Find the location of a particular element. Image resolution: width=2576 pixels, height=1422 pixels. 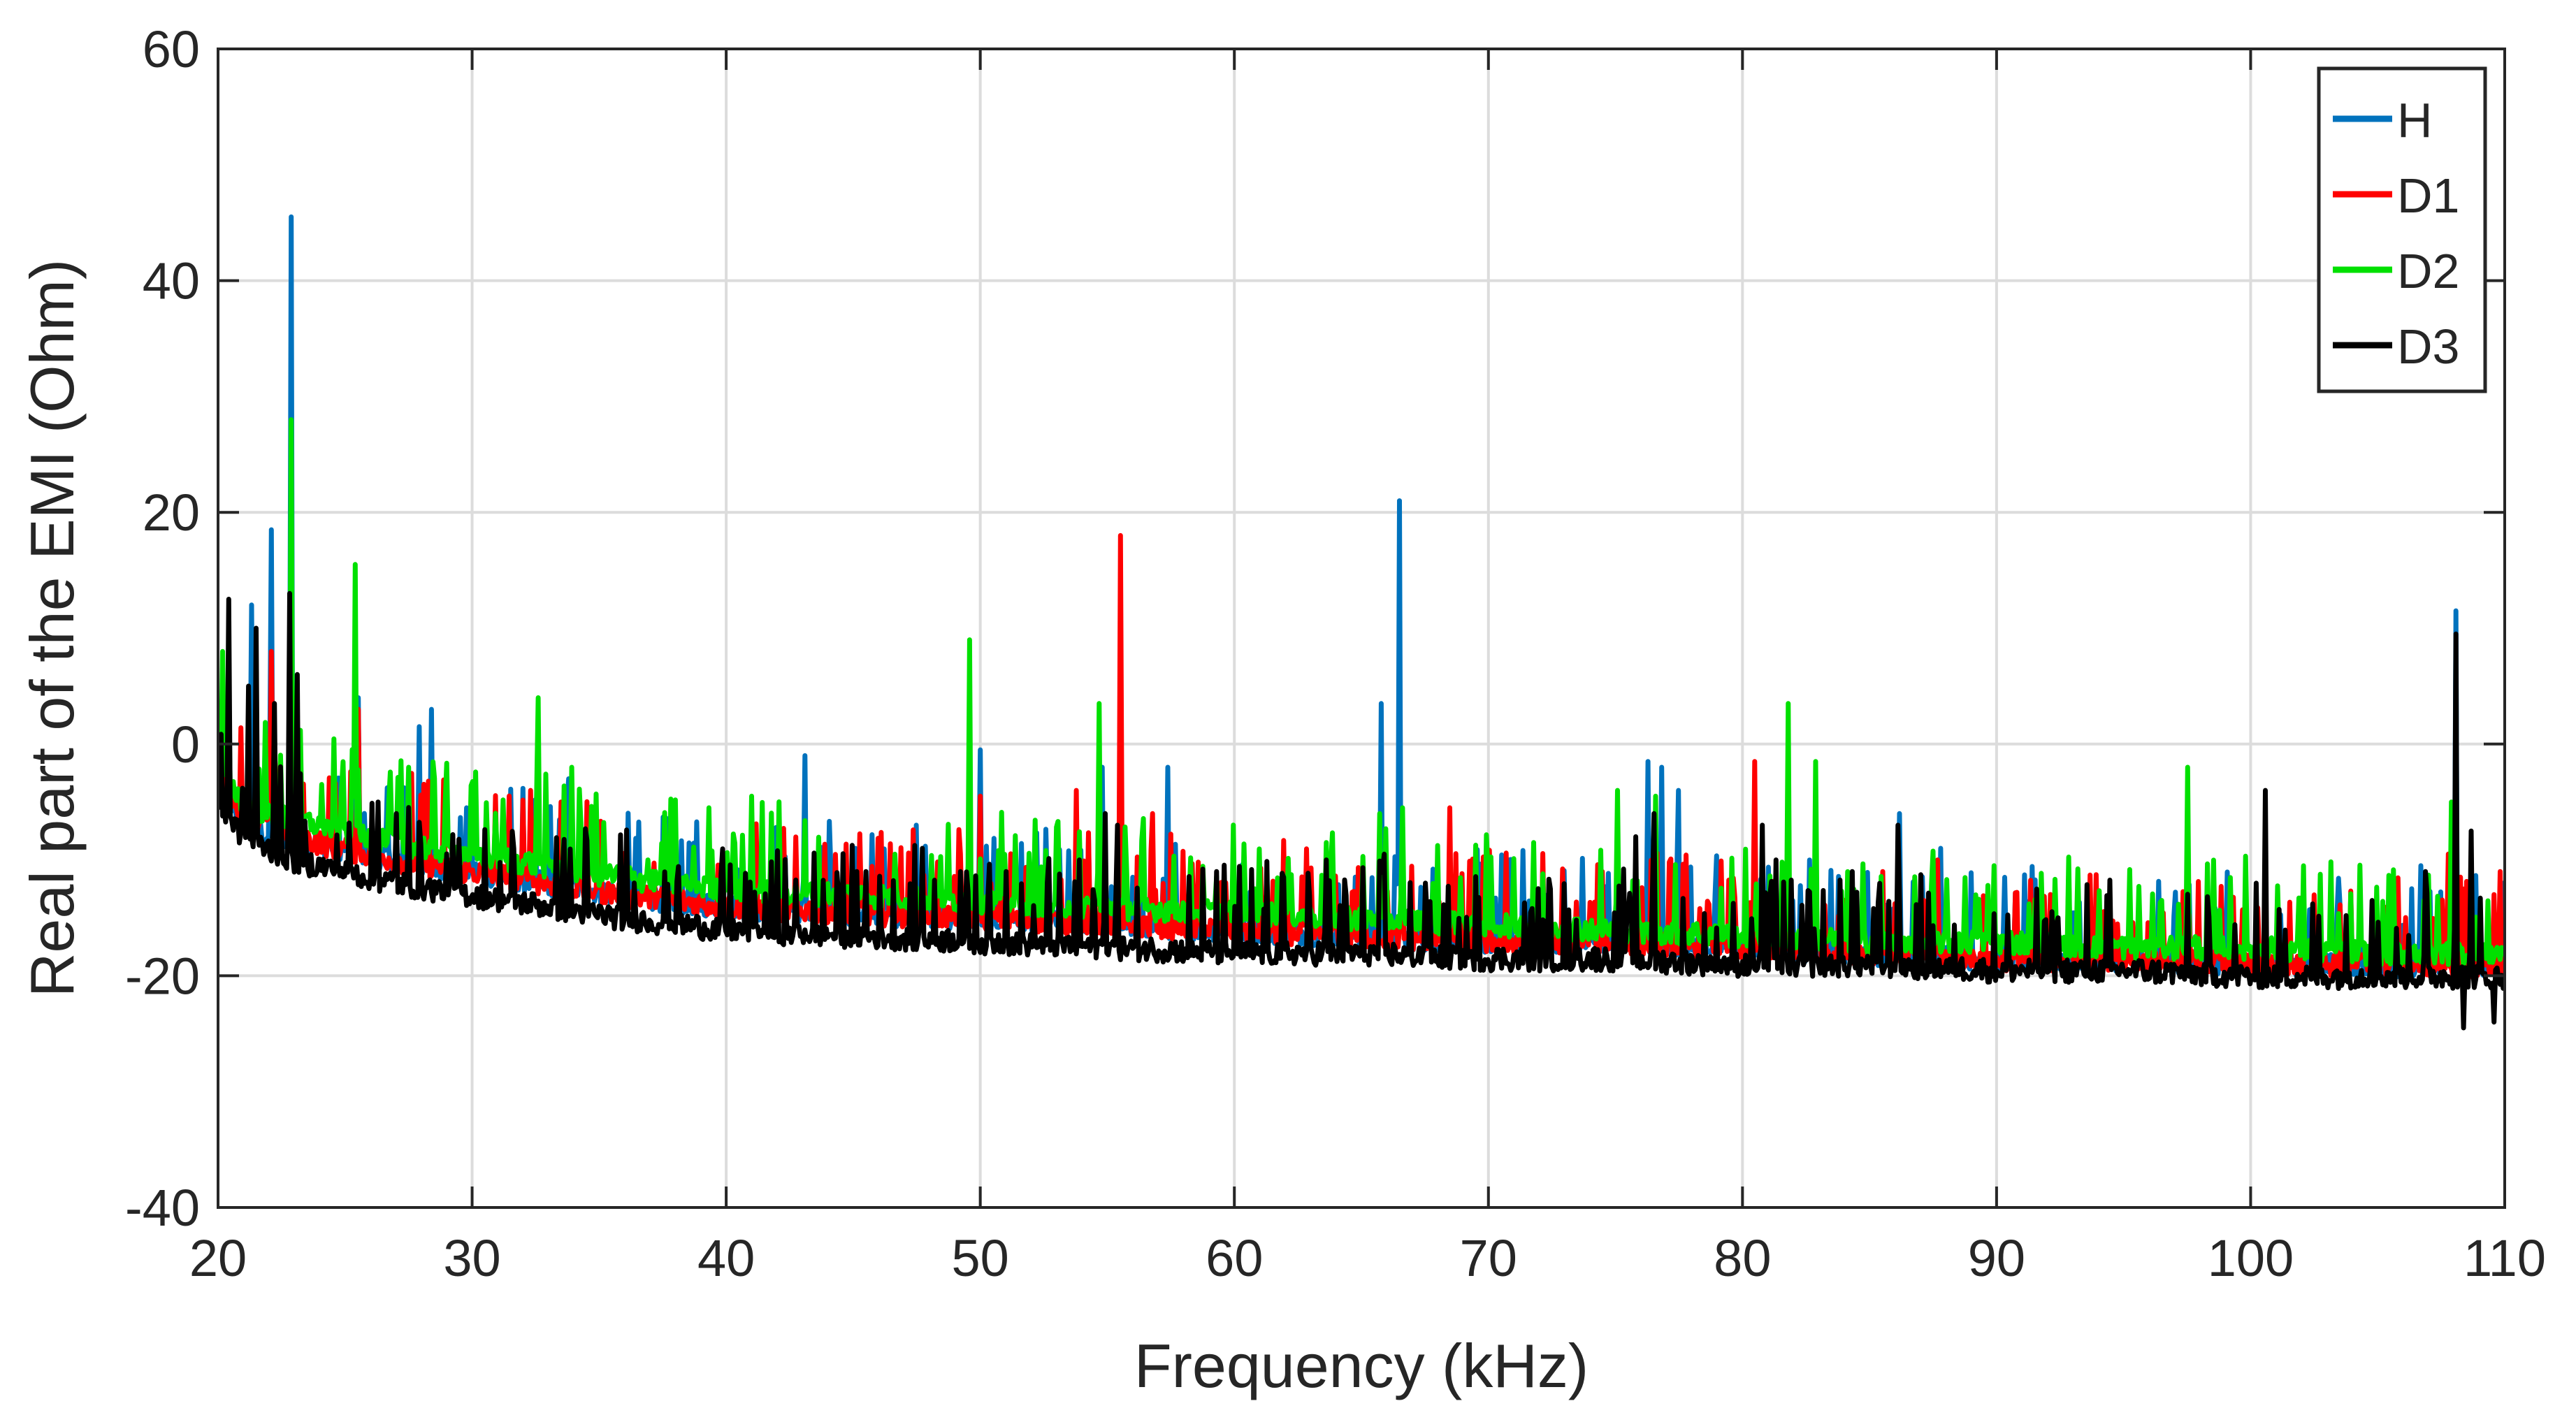

legend-label-d2: D2 is located at coordinates (2428, 271).